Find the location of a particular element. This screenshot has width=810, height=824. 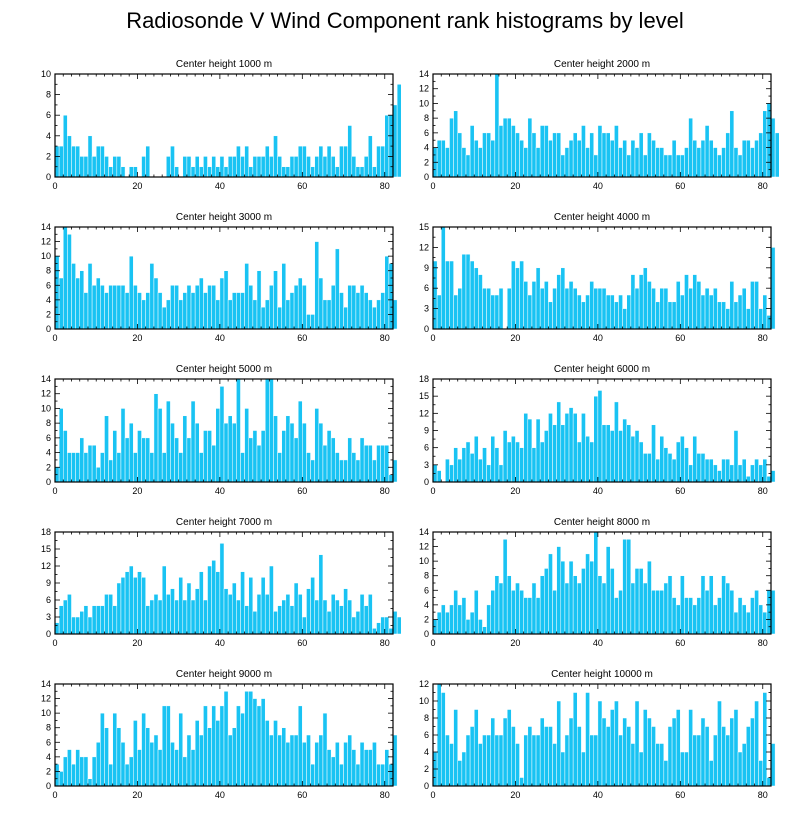

y-tick-label: 2 is located at coordinates (48, 156).